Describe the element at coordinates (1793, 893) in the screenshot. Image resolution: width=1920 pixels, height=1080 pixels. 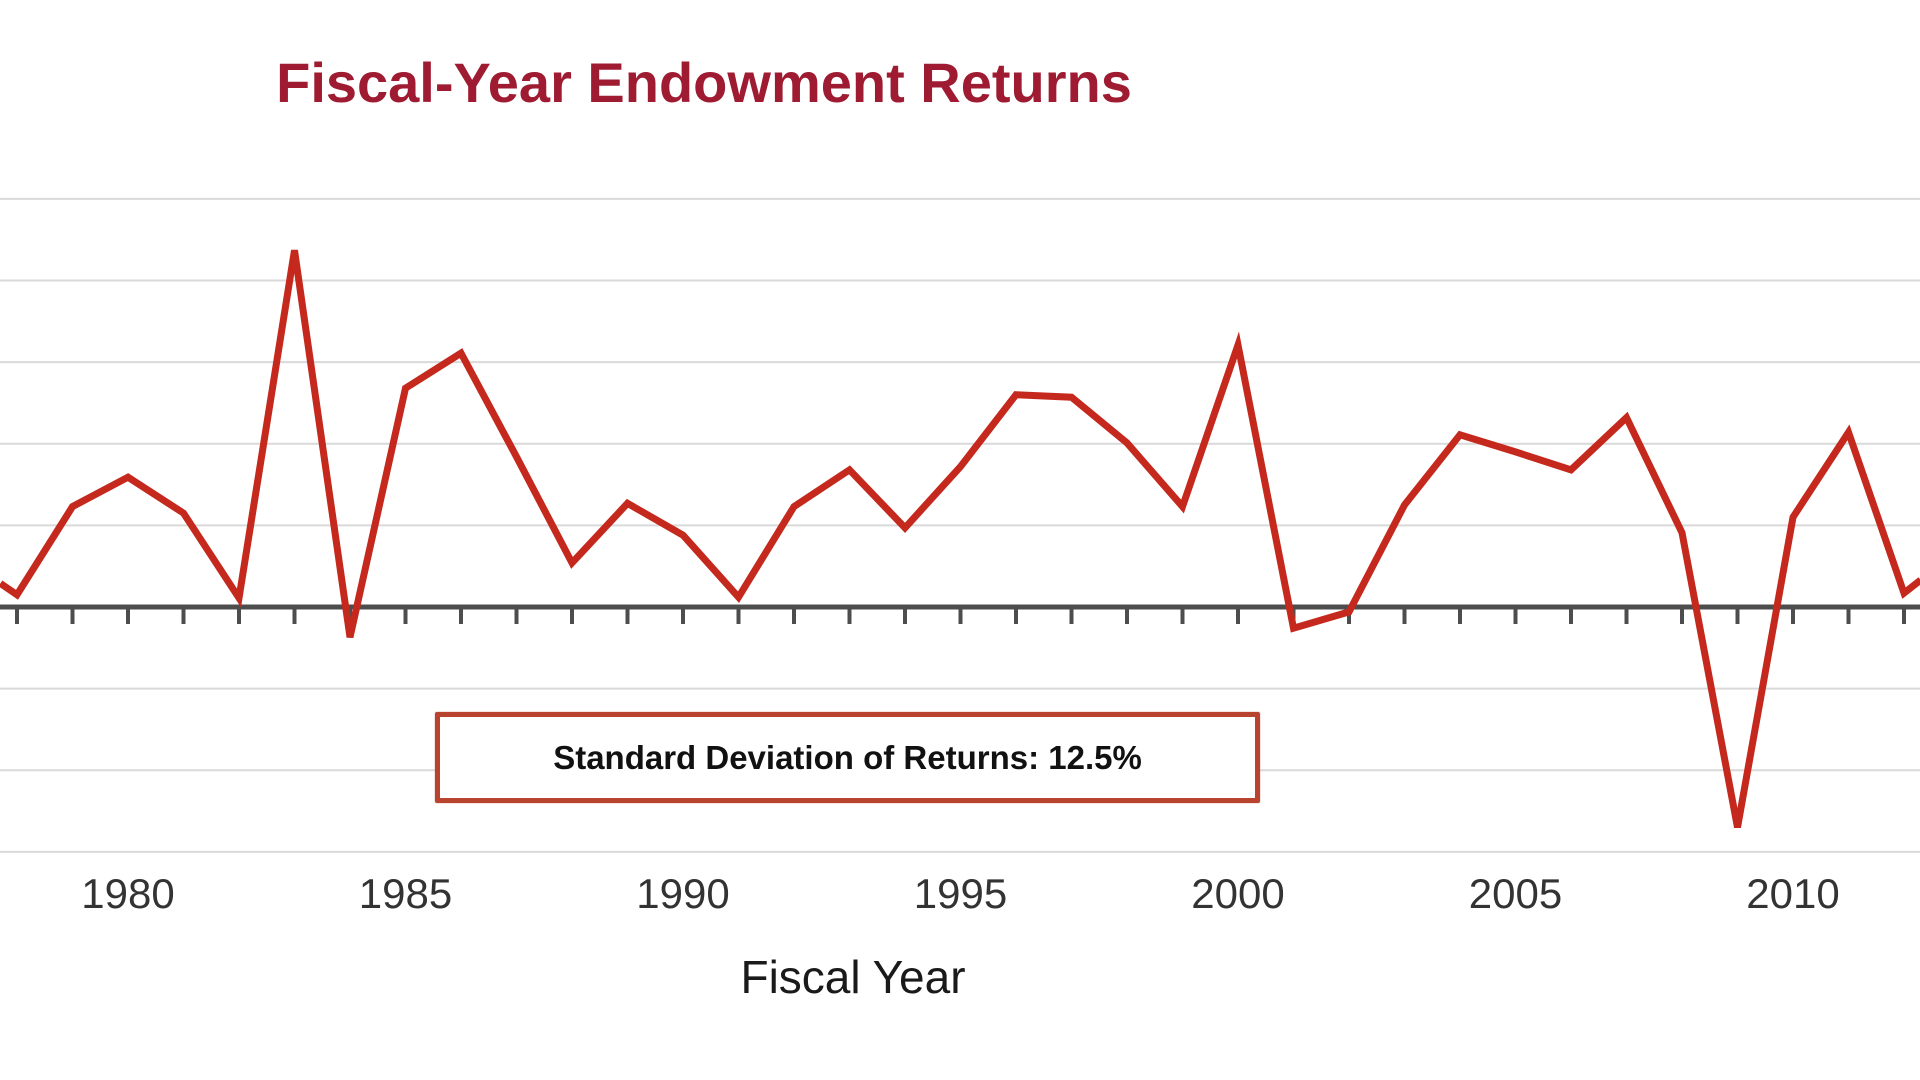
I see `x-tick-label: 2010` at that location.